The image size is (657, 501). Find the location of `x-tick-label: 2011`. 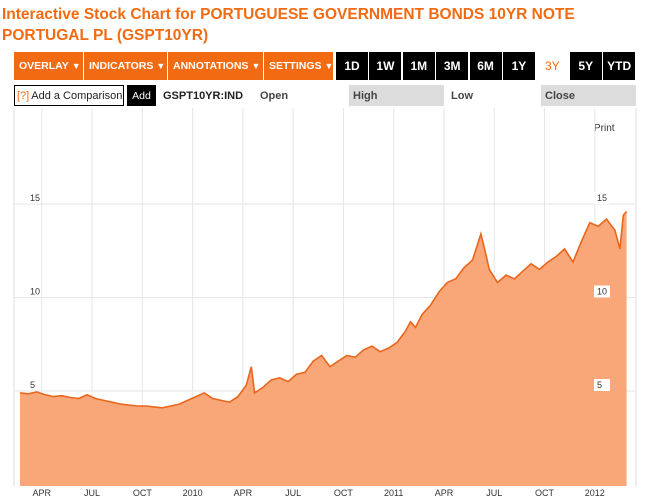

x-tick-label: 2011 is located at coordinates (393, 493).